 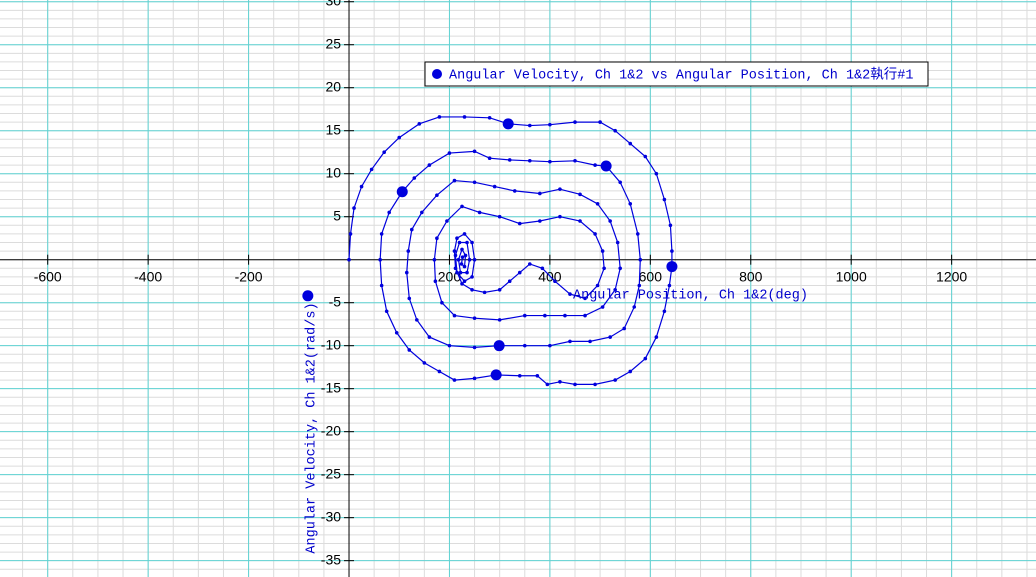 I want to click on y-tick-label: 10, so click(x=333, y=172).